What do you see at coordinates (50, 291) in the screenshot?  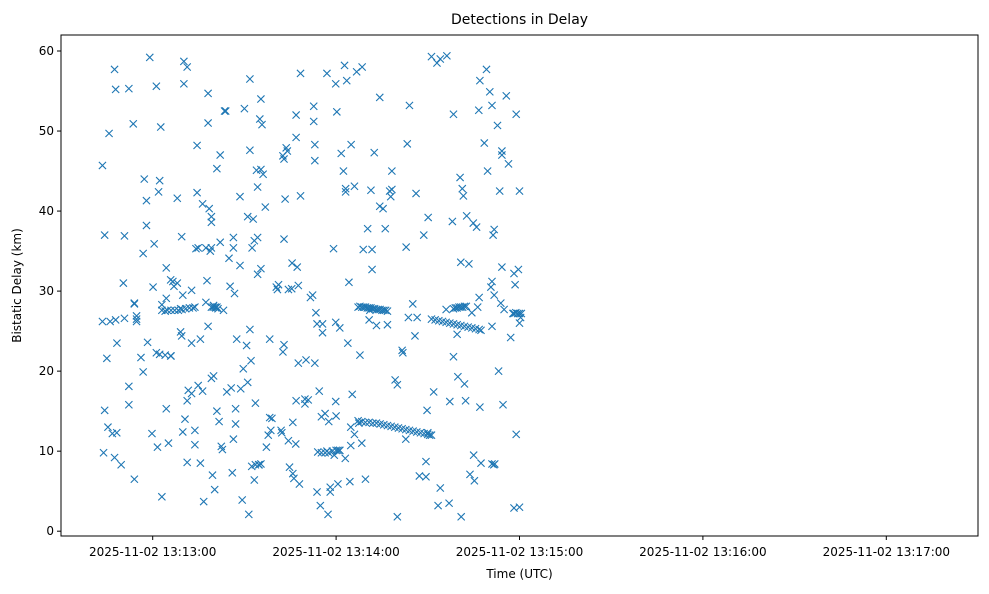 I see `y-axis-ticks: 0 10 20 30 40 50 60` at bounding box center [50, 291].